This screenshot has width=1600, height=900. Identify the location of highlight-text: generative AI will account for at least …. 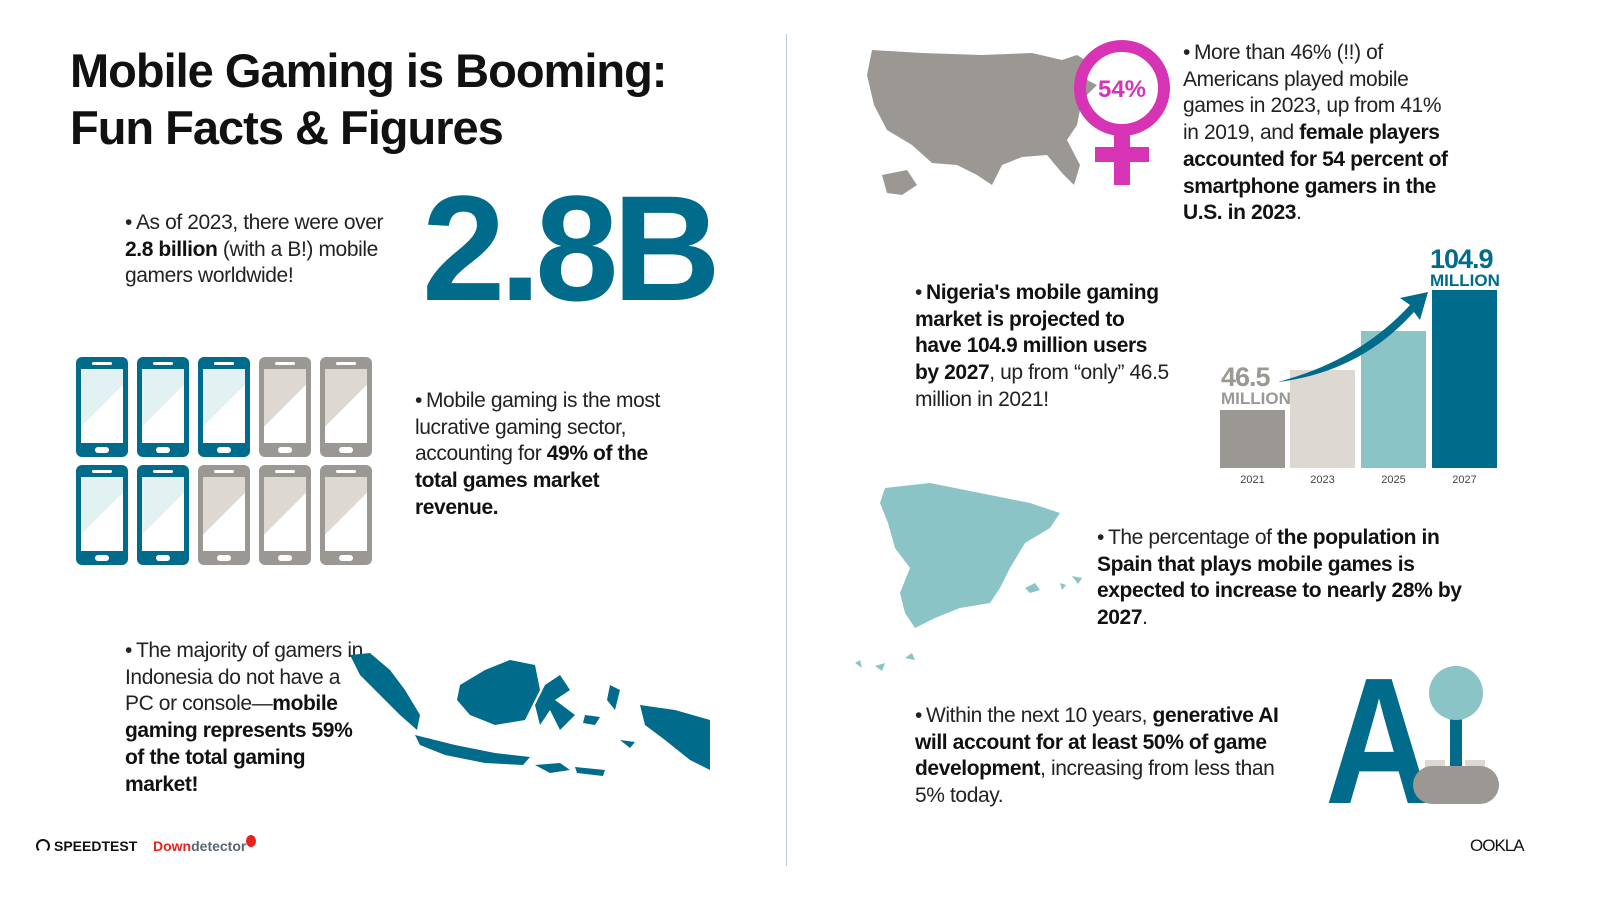
(1097, 742).